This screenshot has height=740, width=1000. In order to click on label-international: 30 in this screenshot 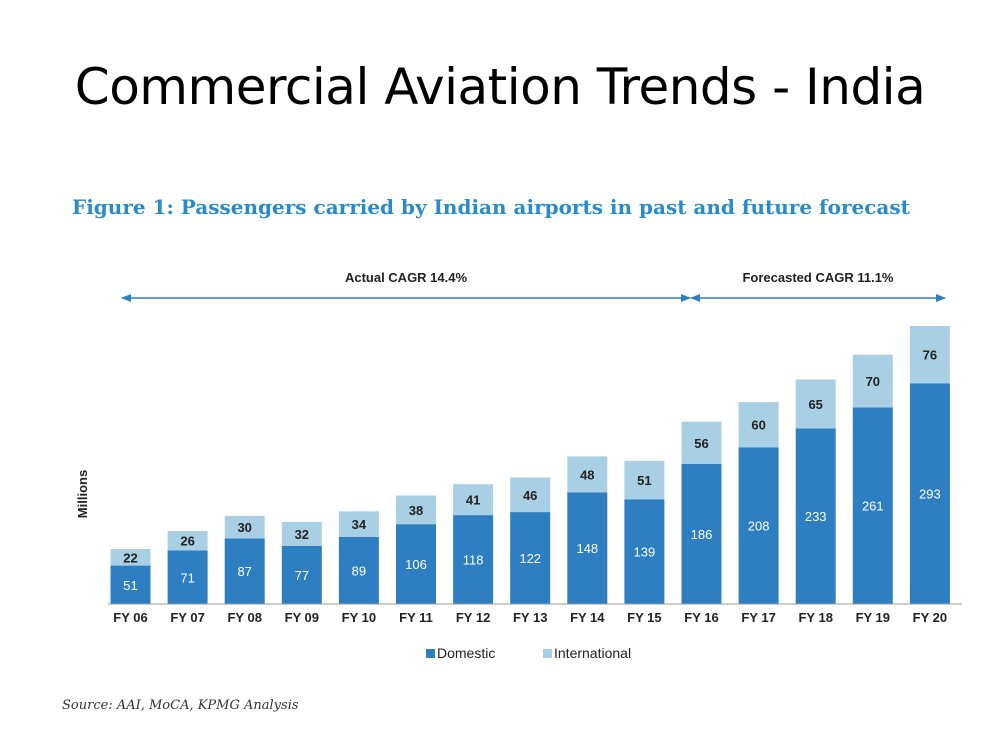, I will do `click(244, 527)`.